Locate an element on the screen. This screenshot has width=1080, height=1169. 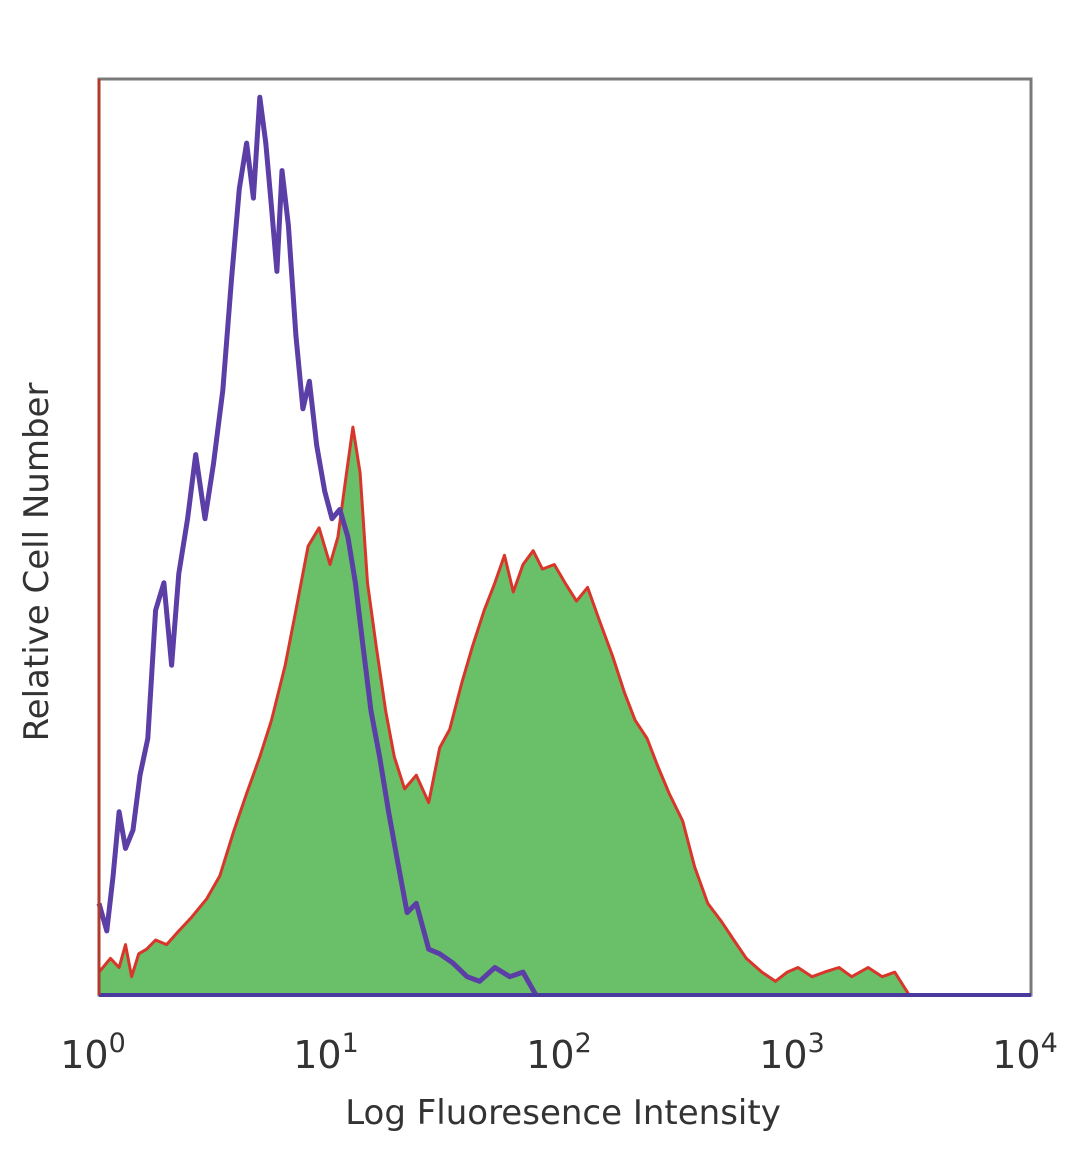
y-axis-label: Relative Cell Number is located at coordinates (37, 562).